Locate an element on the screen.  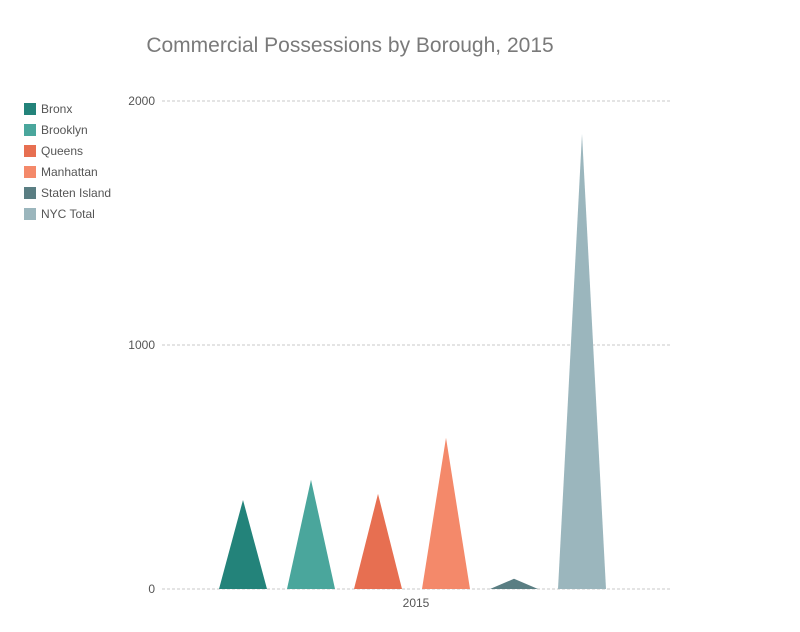
legend-label: Queens is located at coordinates (62, 150).